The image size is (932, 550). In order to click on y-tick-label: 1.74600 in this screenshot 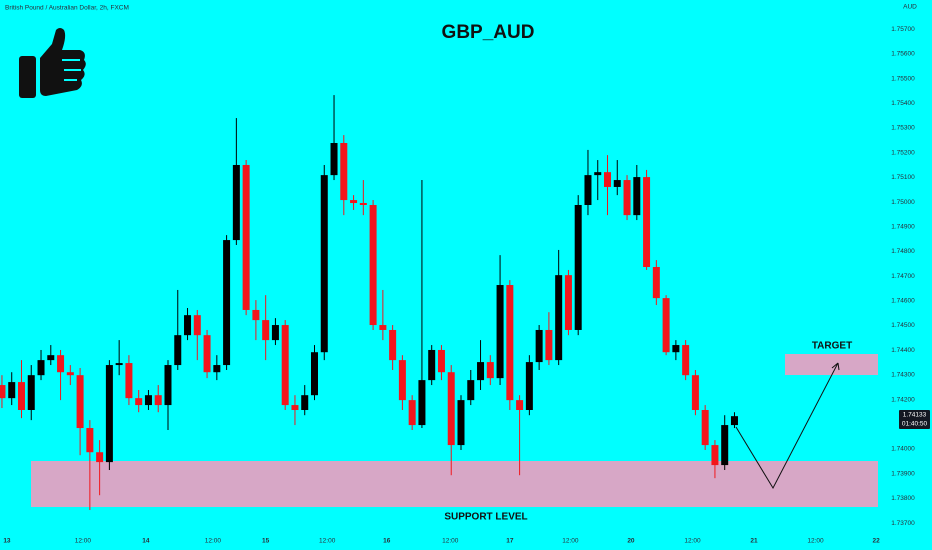, I will do `click(903, 301)`.